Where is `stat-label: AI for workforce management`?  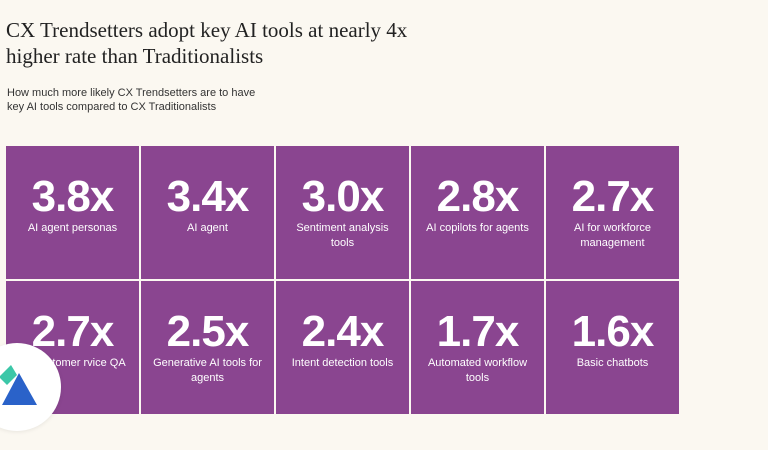
stat-label: AI for workforce management is located at coordinates (612, 235).